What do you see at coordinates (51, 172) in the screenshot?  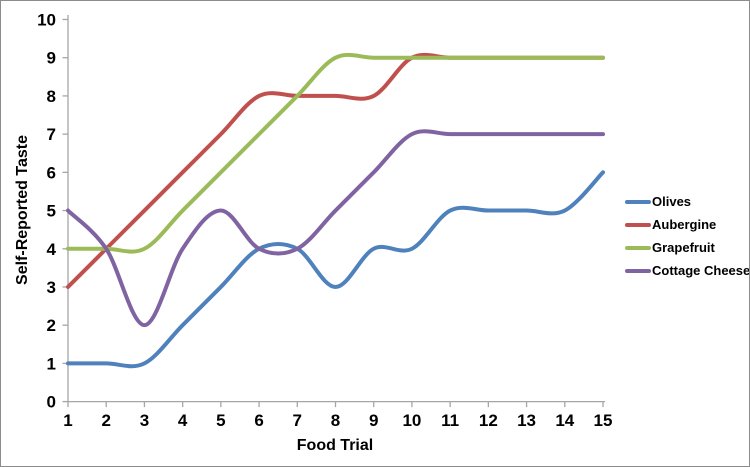 I see `y-tick-label: 6` at bounding box center [51, 172].